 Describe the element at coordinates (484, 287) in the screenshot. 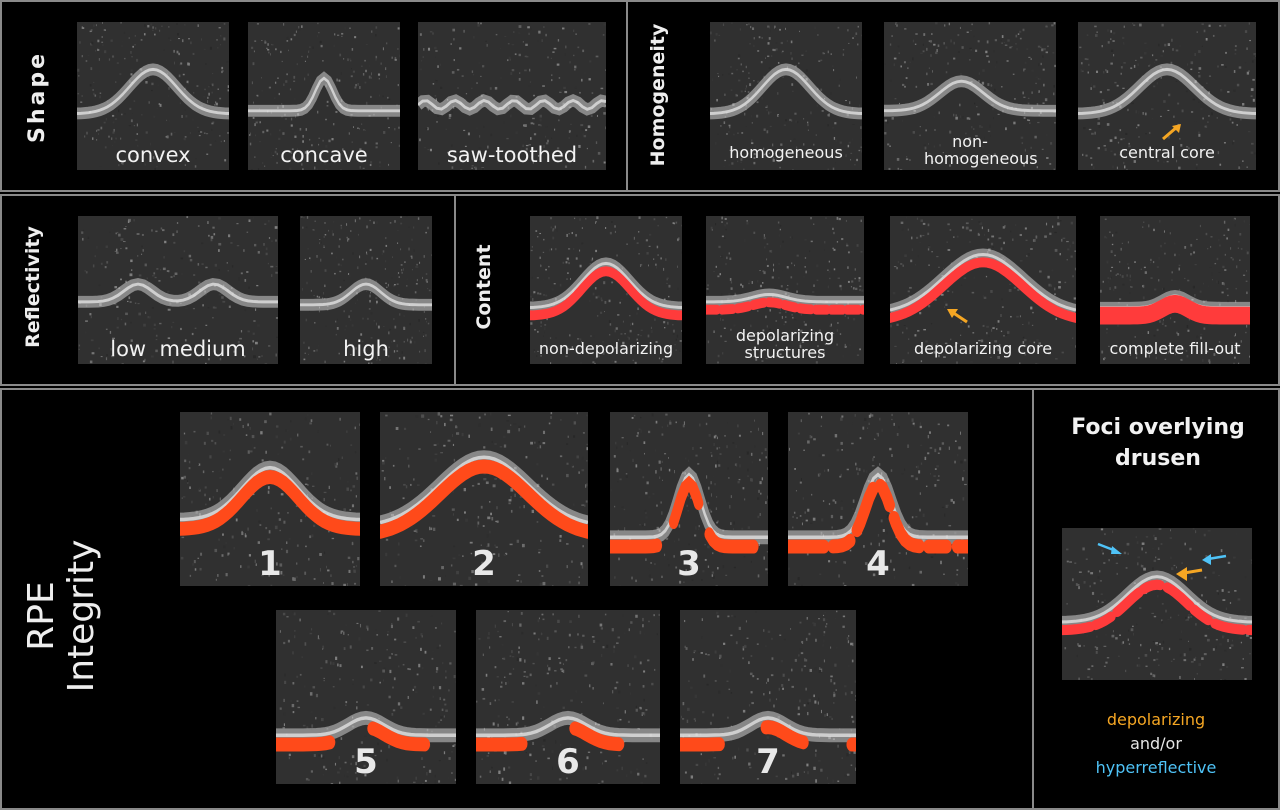

I see `content-title: Content` at that location.